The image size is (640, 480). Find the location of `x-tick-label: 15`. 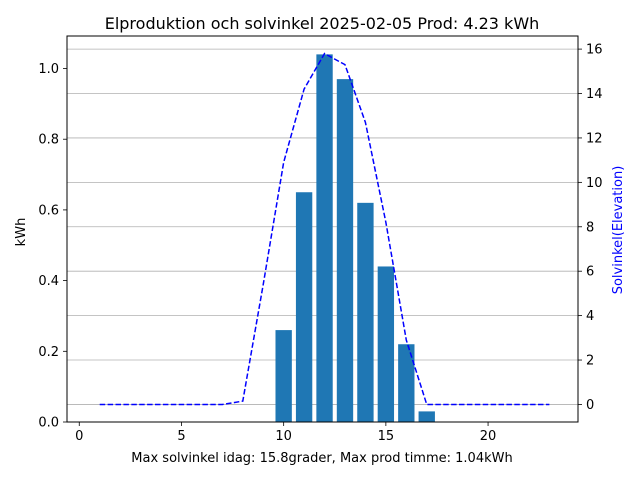

x-tick-label: 15 is located at coordinates (386, 436).